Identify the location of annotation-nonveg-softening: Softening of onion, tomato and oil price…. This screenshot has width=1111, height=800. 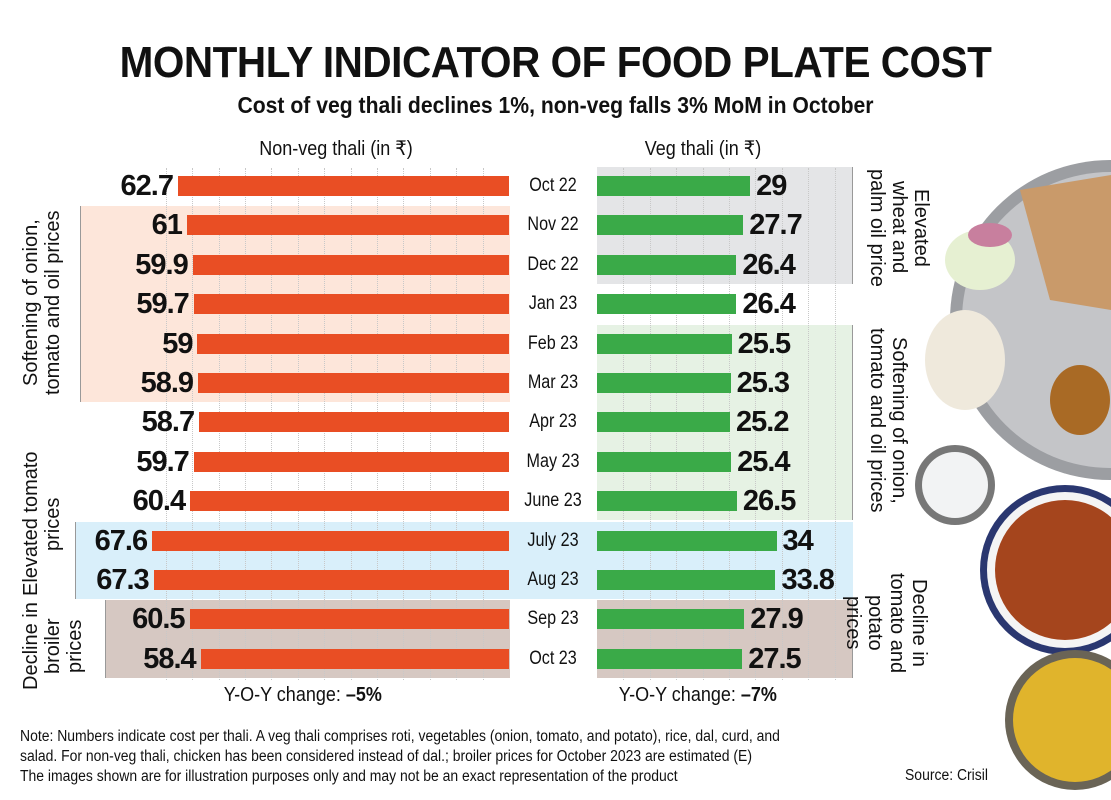
(42, 302).